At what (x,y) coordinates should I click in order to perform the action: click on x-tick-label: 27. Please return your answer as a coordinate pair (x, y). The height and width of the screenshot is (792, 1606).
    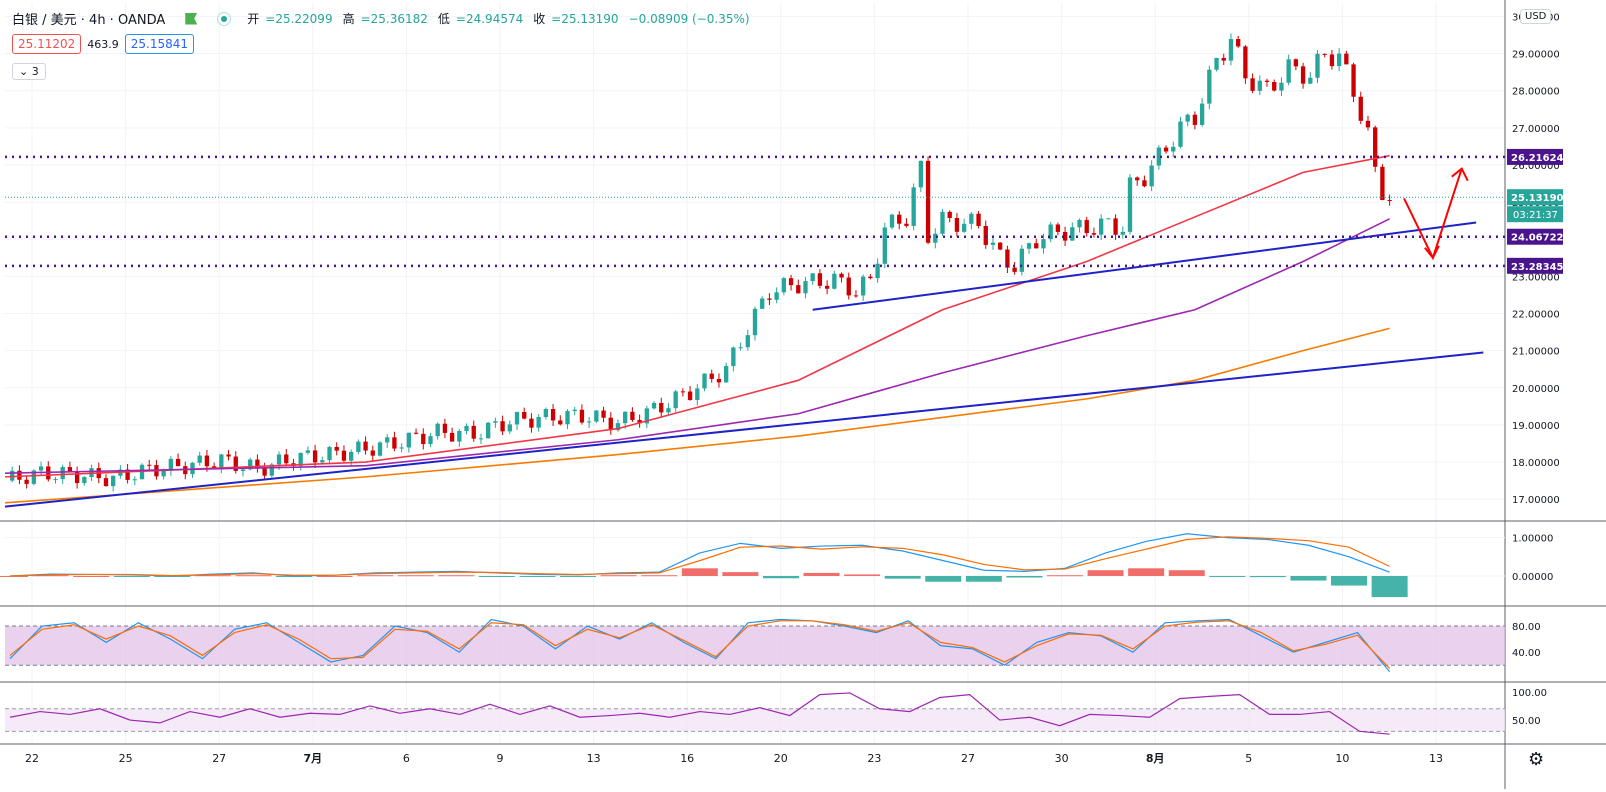
    Looking at the image, I should click on (968, 758).